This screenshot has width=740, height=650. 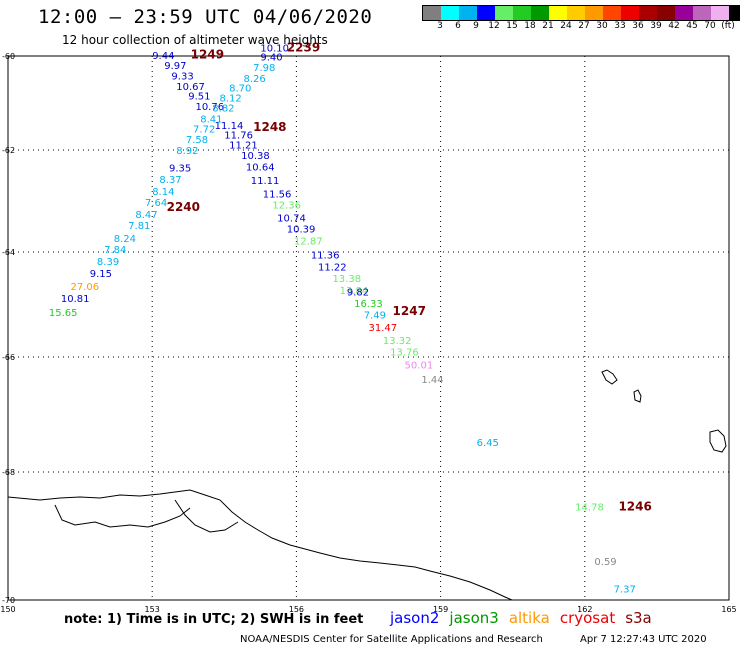 What do you see at coordinates (602, 26) in the screenshot?
I see `legend-label: 30` at bounding box center [602, 26].